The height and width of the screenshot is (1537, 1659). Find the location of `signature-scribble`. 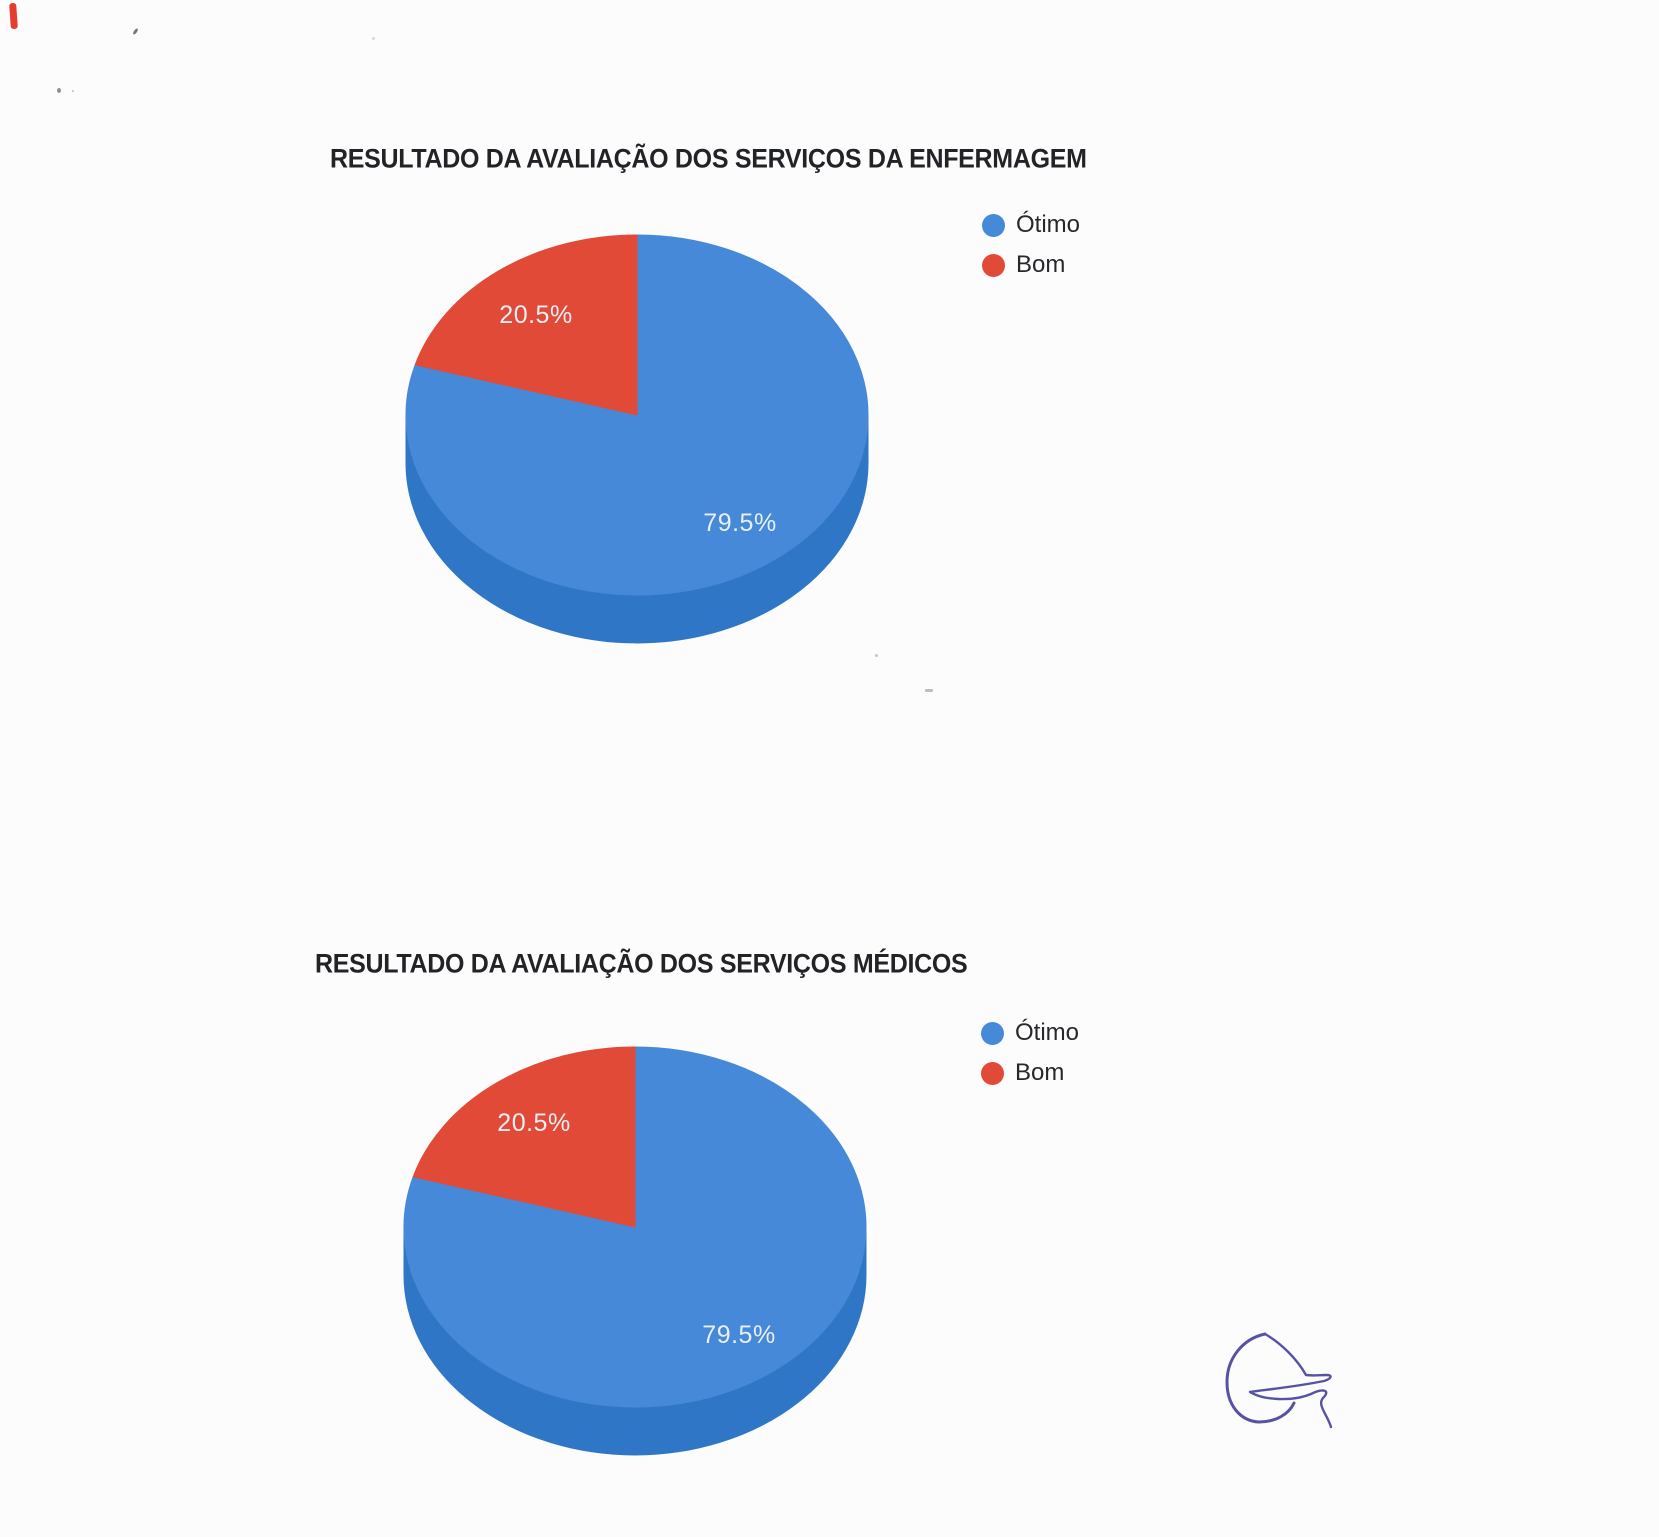

signature-scribble is located at coordinates (1279, 1380).